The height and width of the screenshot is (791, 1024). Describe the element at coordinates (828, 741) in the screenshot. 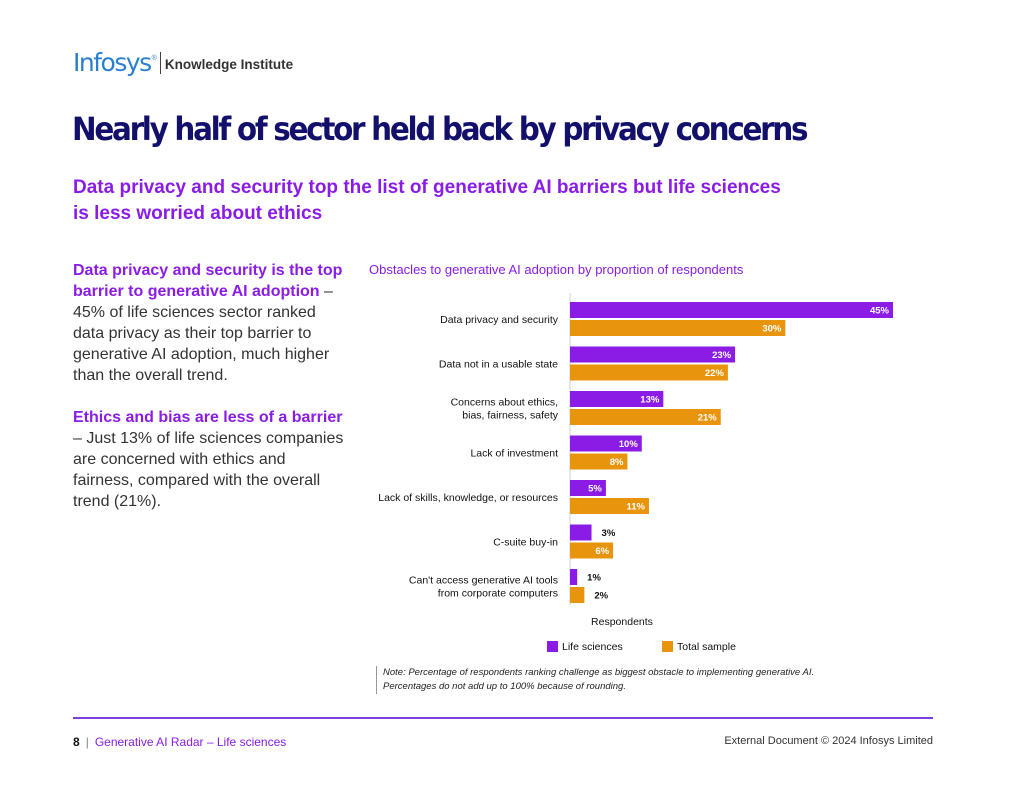

I see `footer-copyright: External Document © 2024 Infosys Limited` at that location.